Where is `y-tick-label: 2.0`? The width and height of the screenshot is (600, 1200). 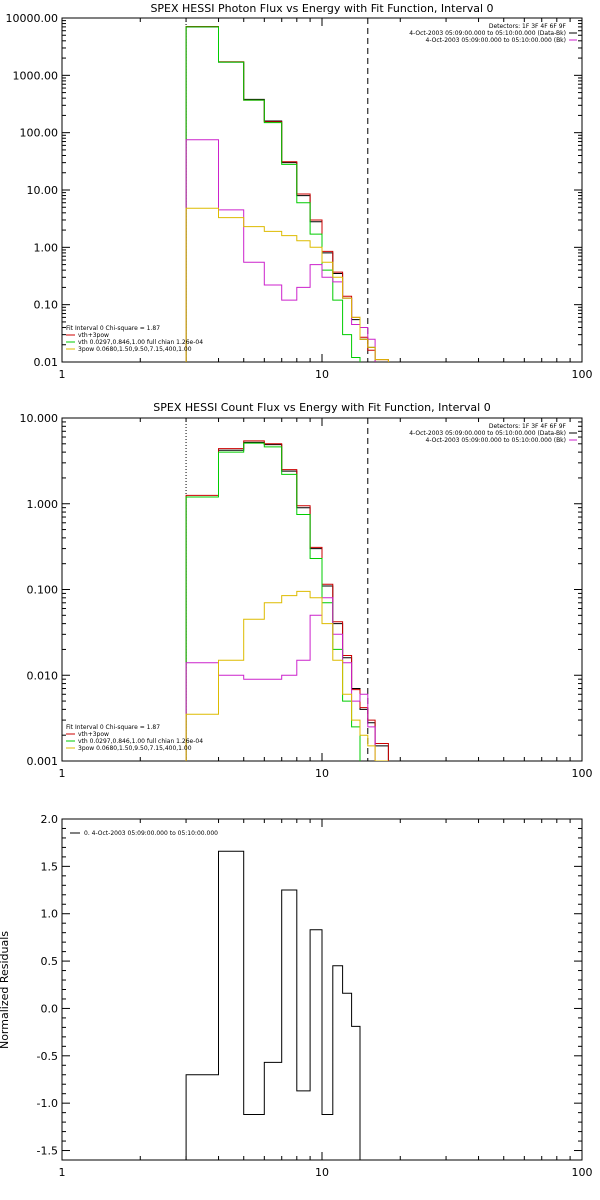 y-tick-label: 2.0 is located at coordinates (50, 819).